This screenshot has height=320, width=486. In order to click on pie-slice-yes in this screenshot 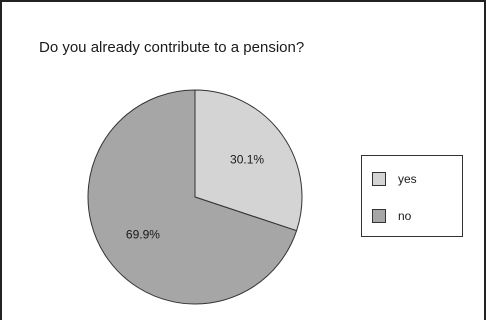, I will do `click(248, 160)`.